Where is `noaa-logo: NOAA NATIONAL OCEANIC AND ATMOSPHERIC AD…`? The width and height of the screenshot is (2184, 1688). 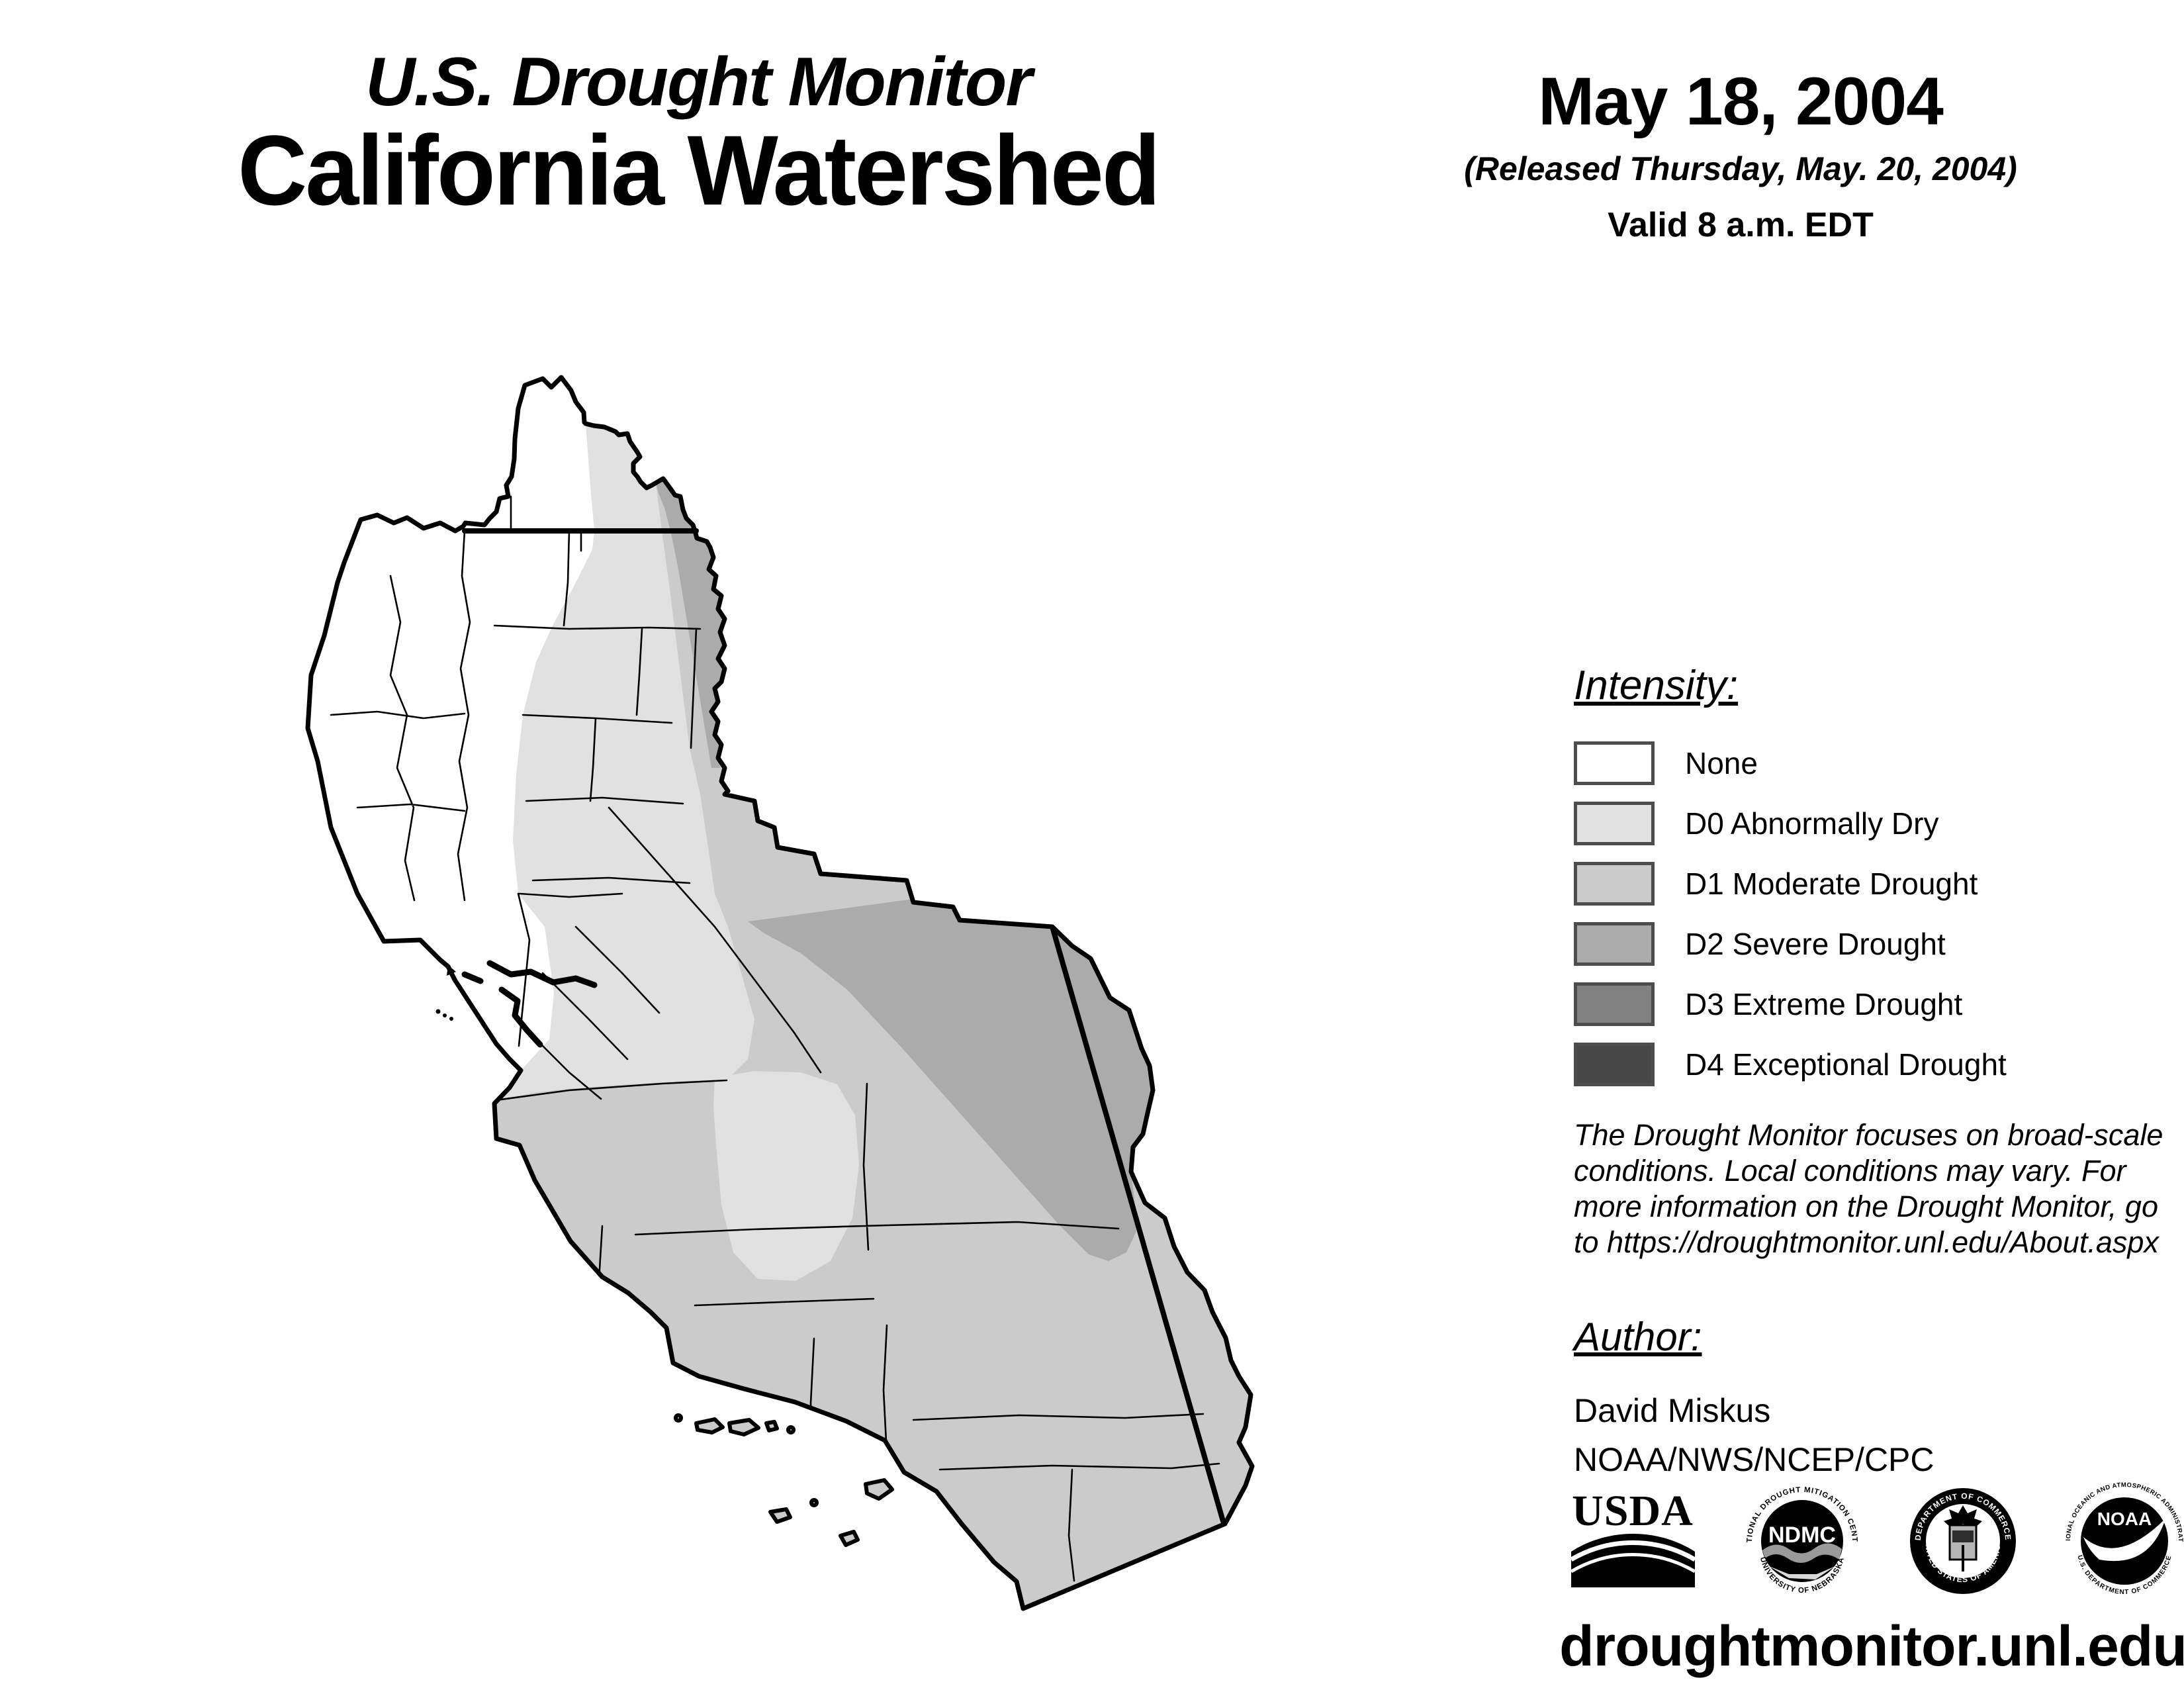 noaa-logo: NOAA NATIONAL OCEANIC AND ATMOSPHERIC AD… is located at coordinates (2123, 1540).